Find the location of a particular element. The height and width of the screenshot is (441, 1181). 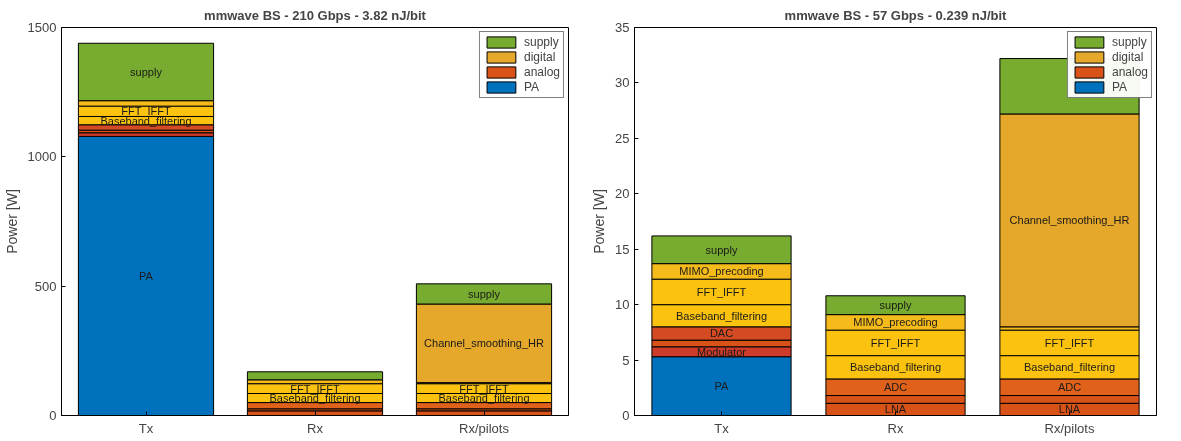

y-tick-label: 15 is located at coordinates (622, 249).